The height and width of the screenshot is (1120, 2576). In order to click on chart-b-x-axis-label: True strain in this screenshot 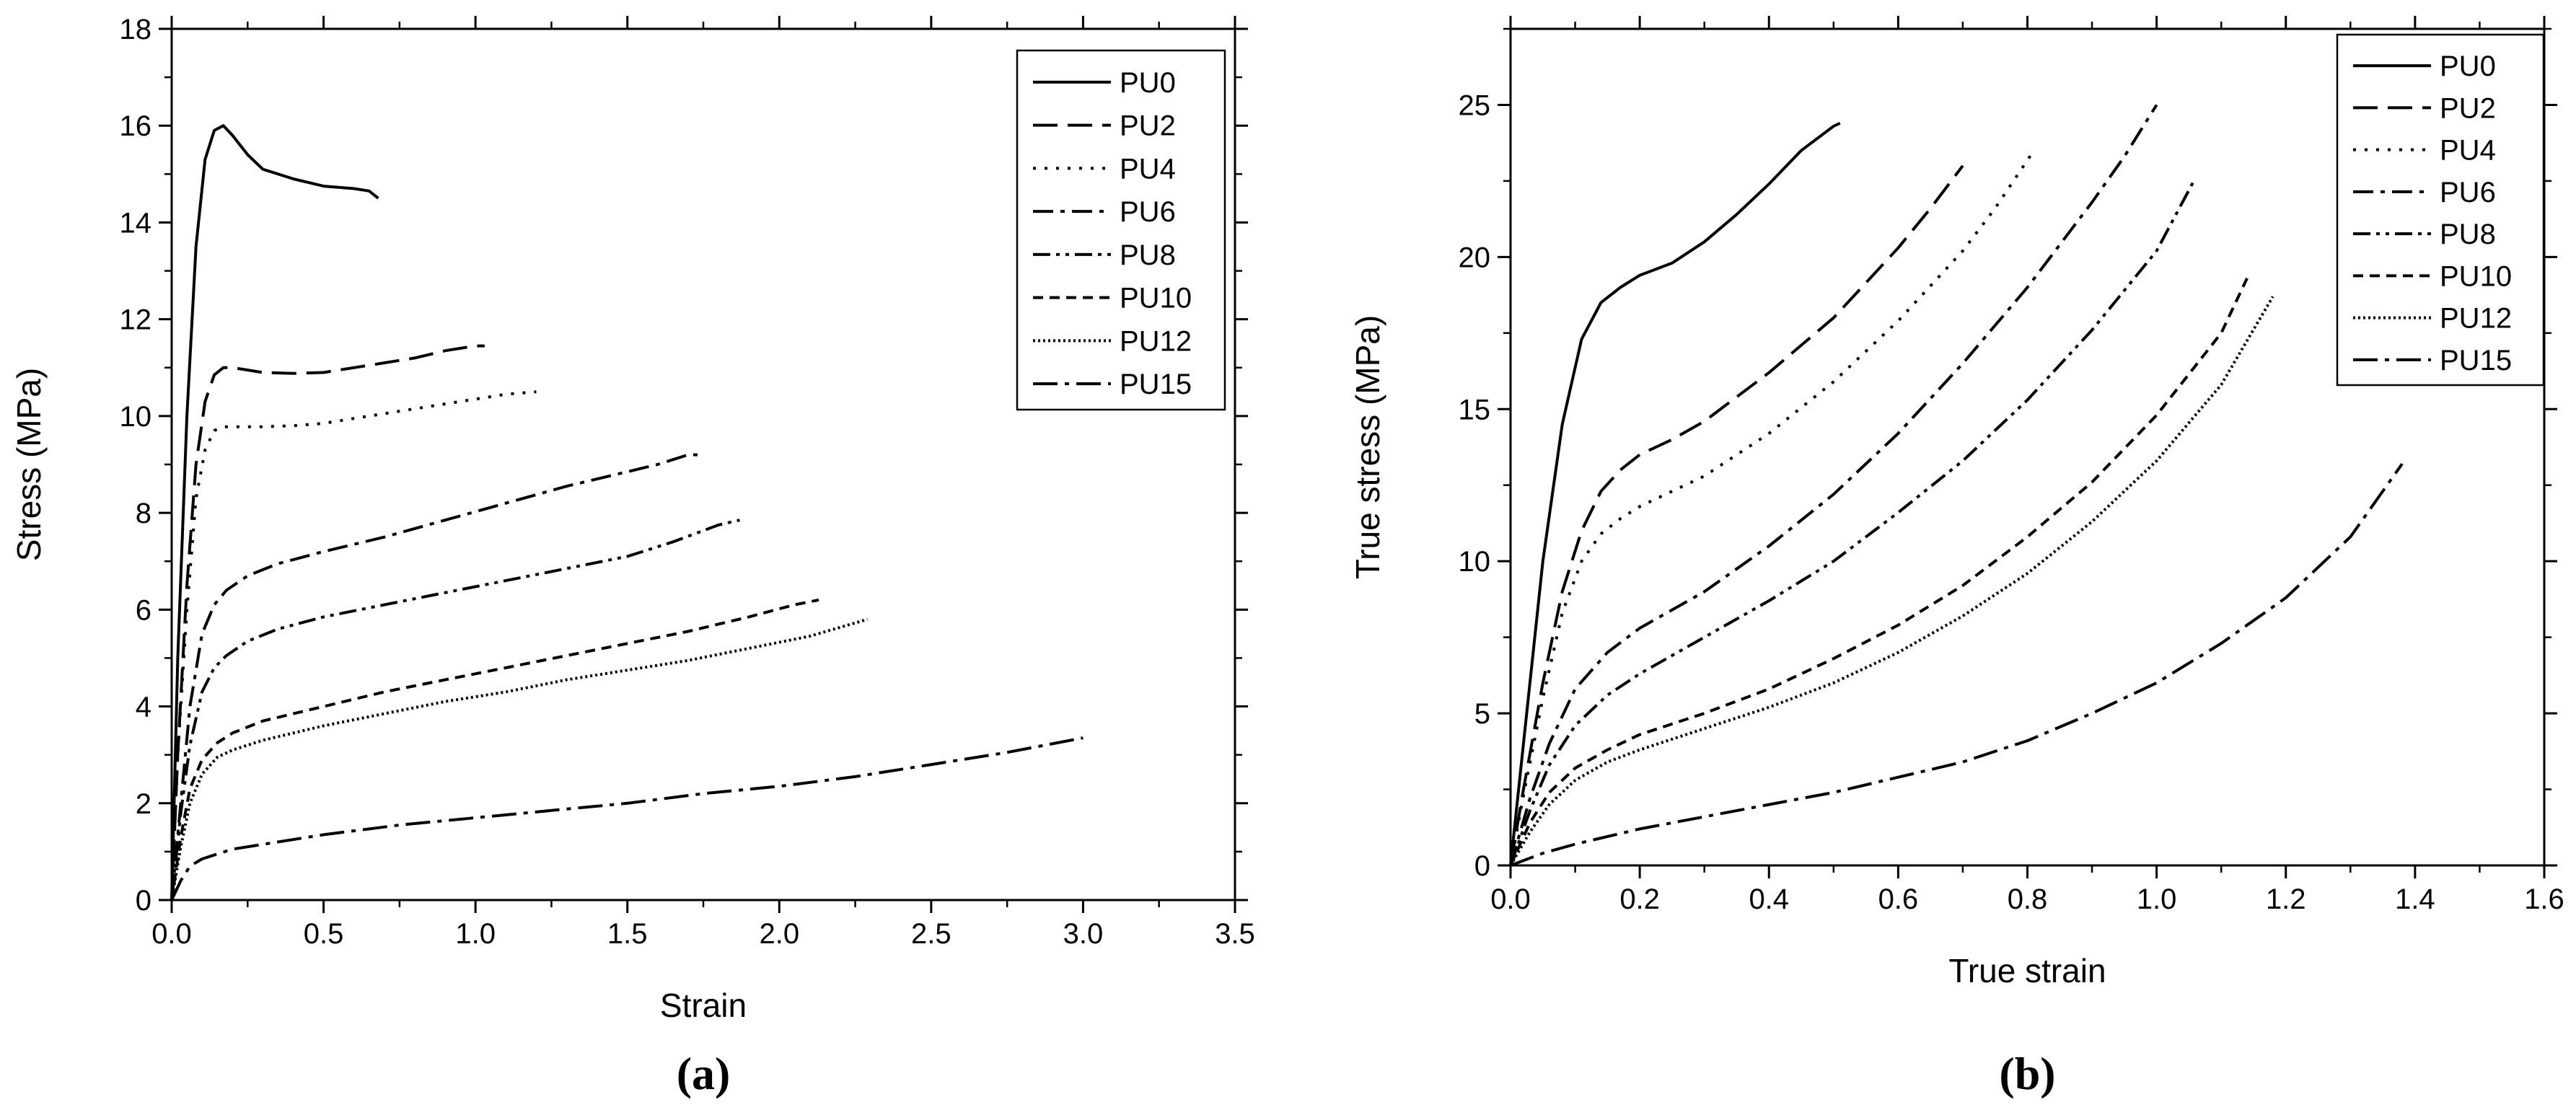, I will do `click(2027, 970)`.